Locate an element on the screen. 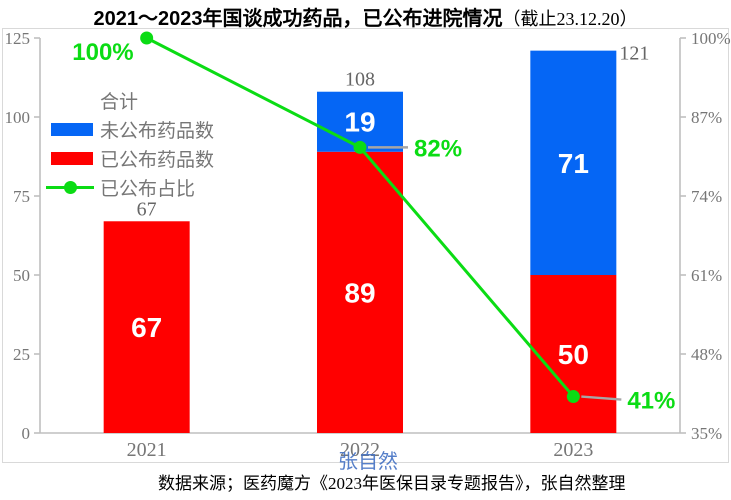 The image size is (731, 500). bar-value-label: 19 is located at coordinates (359, 122).